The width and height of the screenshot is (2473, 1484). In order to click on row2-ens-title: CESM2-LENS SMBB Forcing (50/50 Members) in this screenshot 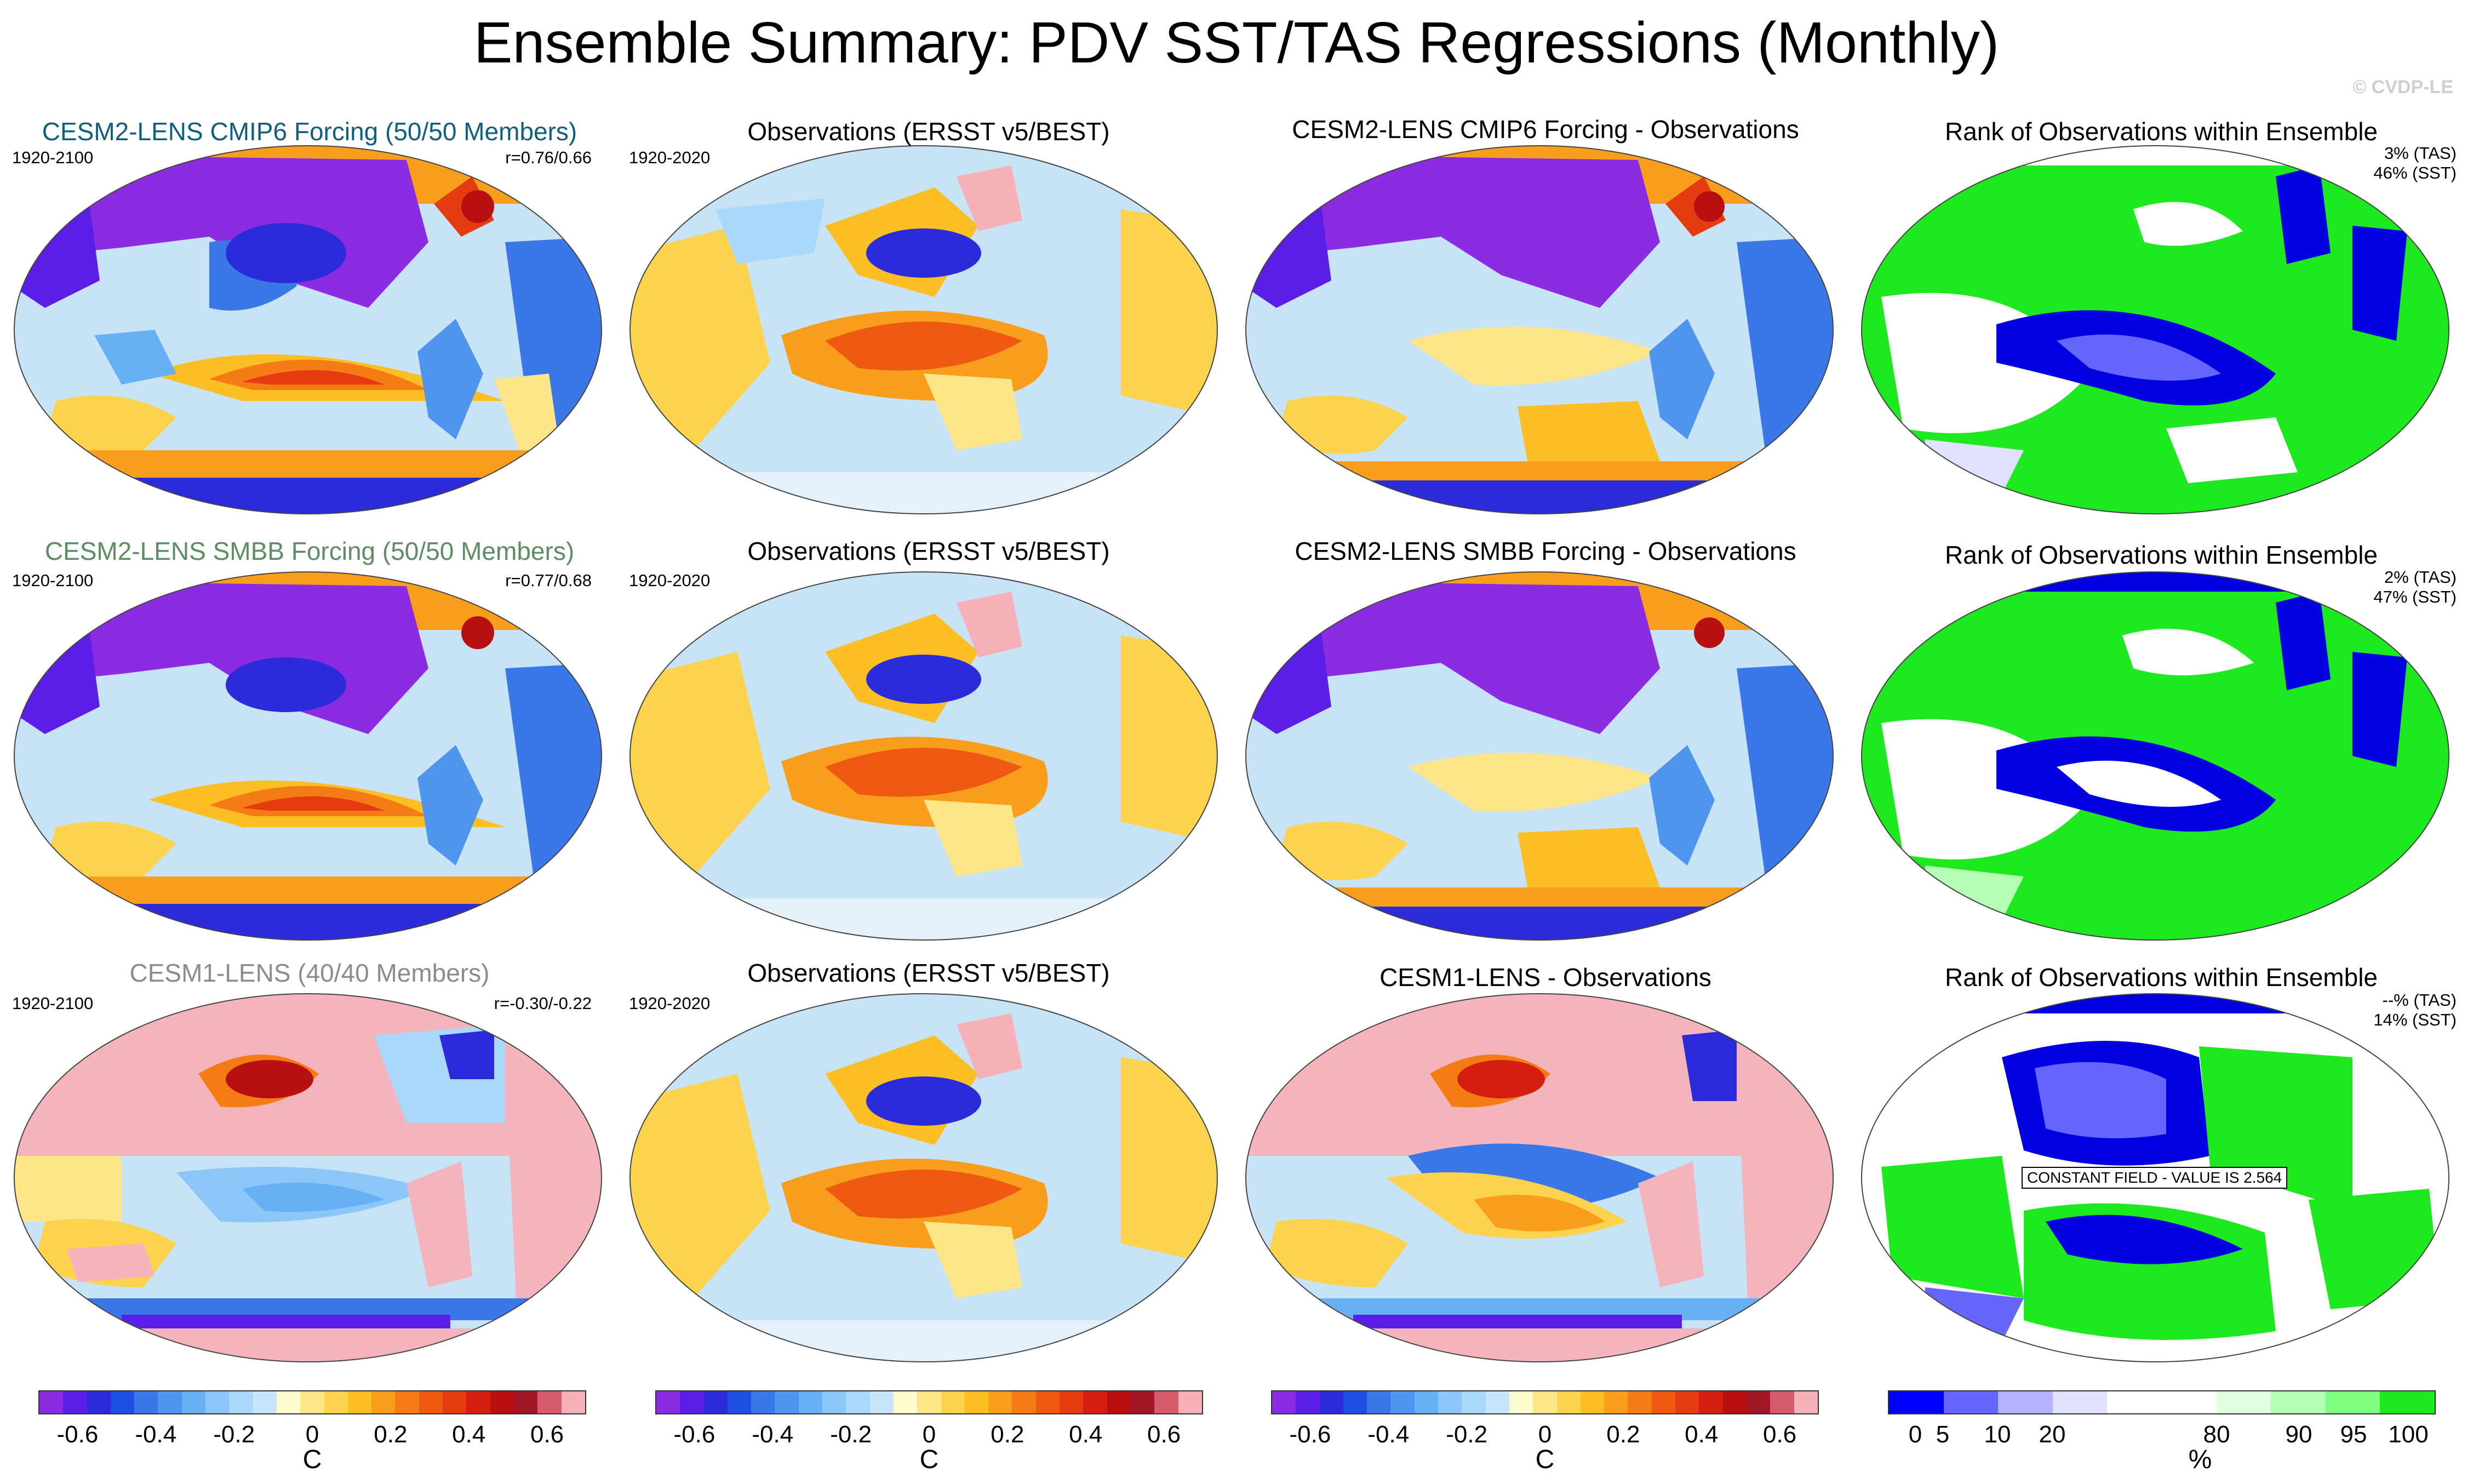, I will do `click(309, 551)`.